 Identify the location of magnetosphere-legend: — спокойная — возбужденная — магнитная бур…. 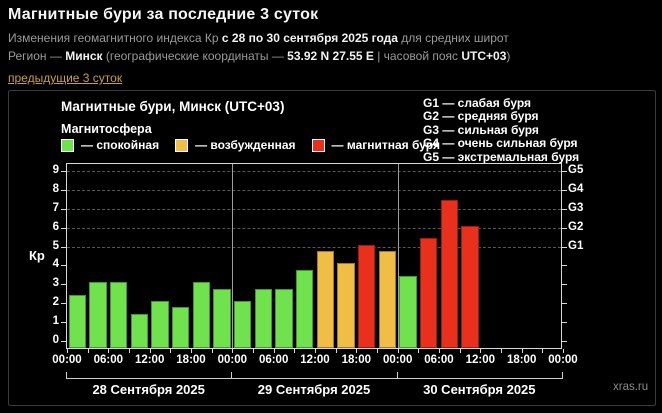
(250, 145).